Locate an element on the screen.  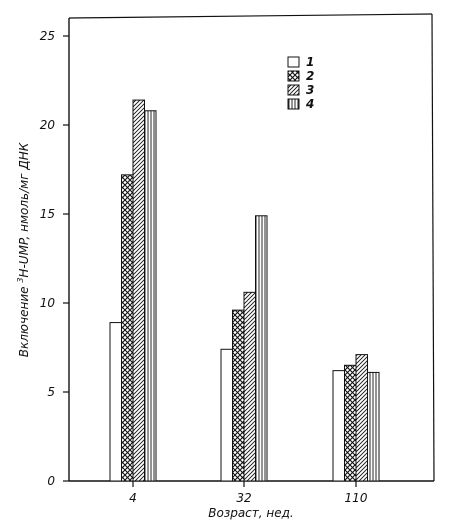
x-tick-label: 4 is located at coordinates (133, 498).